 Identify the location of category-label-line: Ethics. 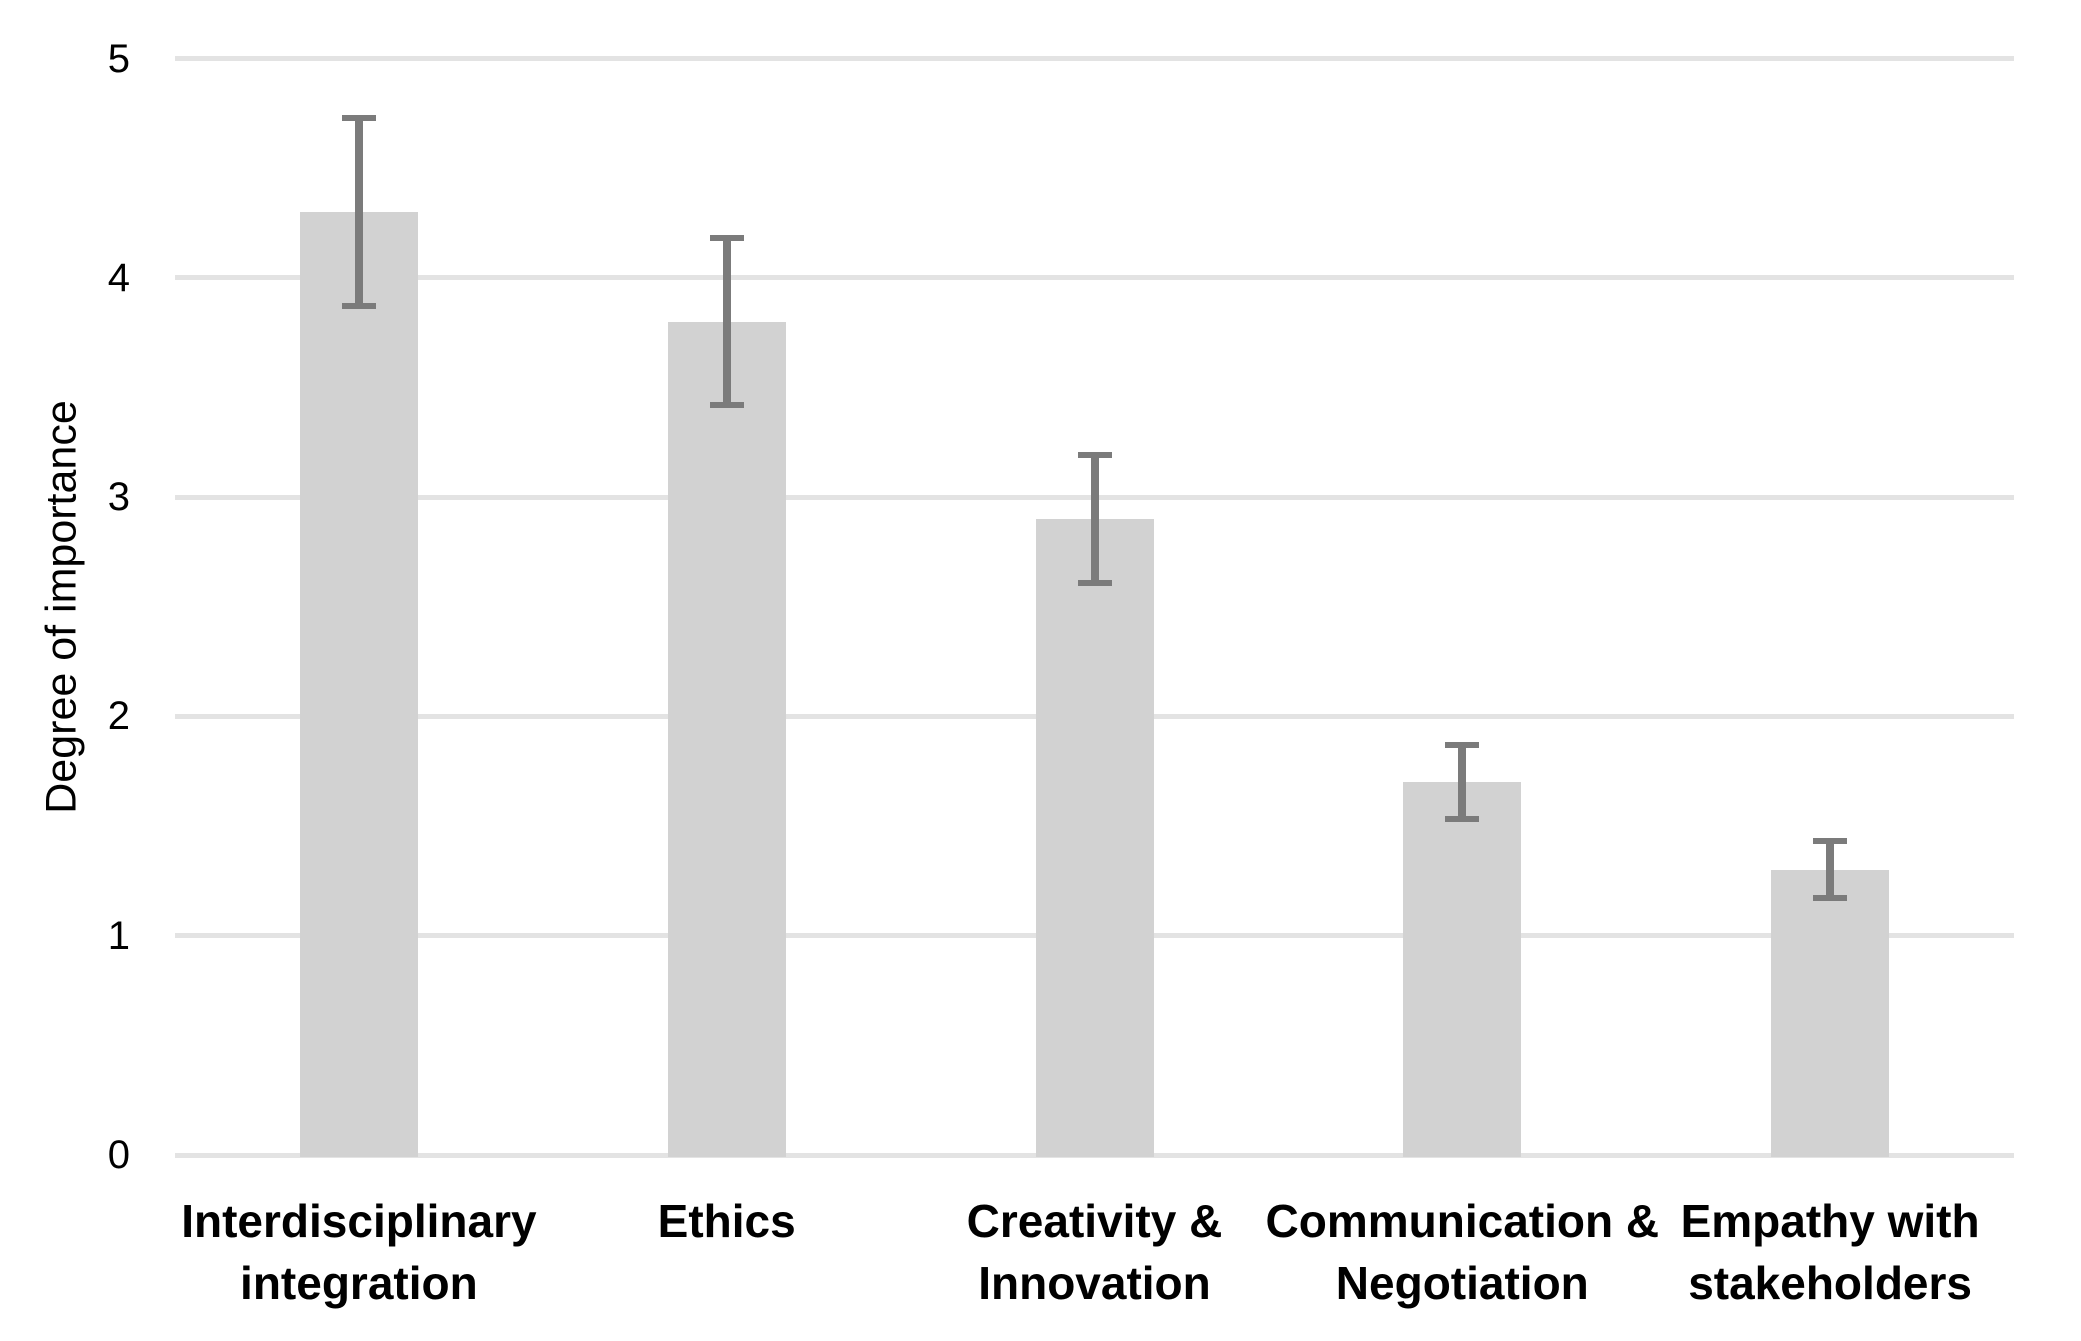
(726, 1221).